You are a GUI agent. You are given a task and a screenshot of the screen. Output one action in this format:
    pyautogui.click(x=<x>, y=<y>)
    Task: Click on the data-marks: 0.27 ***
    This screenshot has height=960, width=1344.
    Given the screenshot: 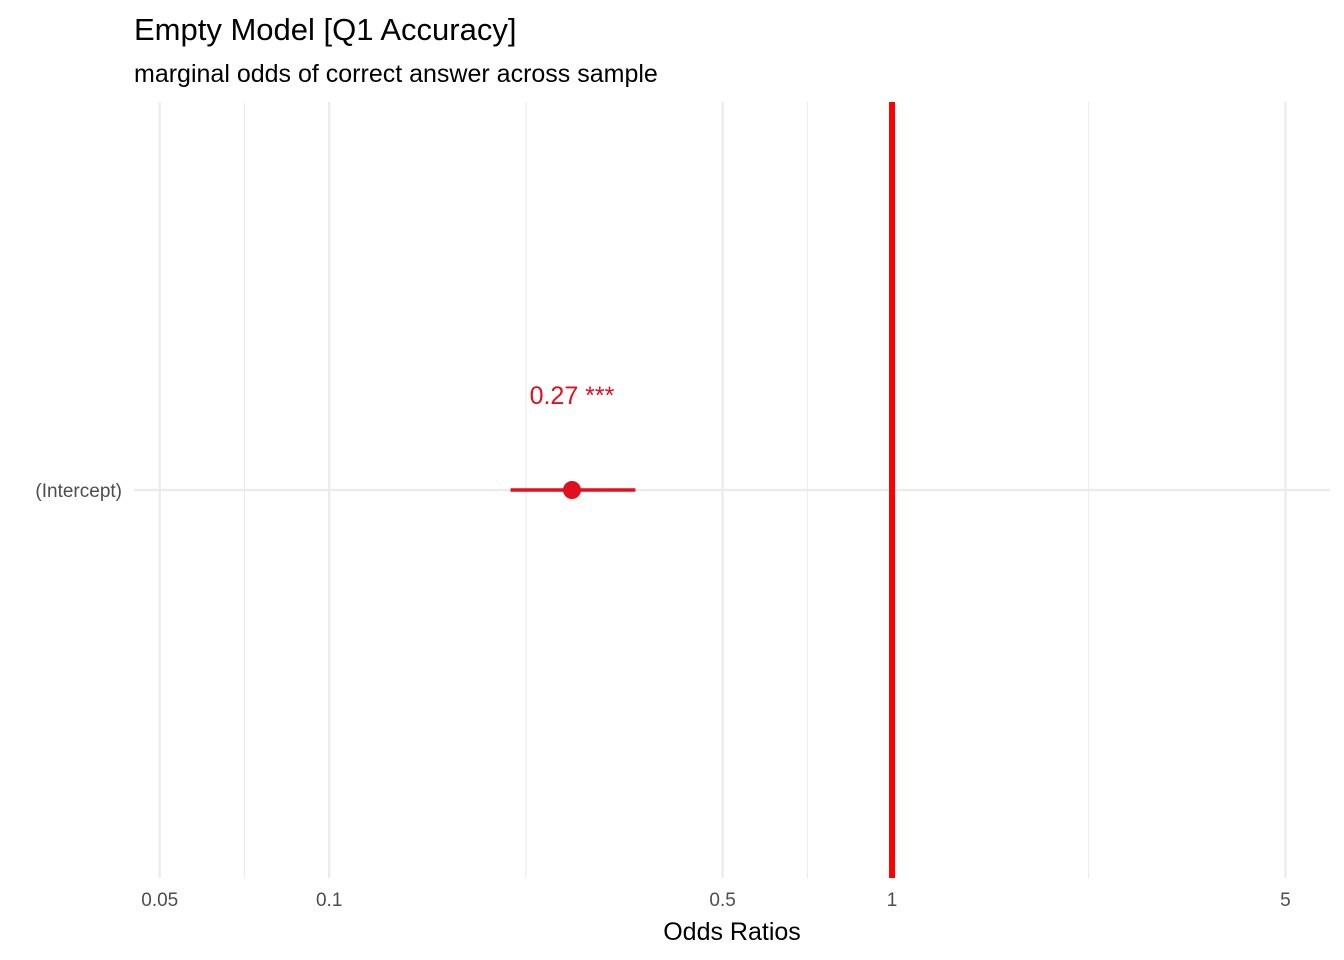 What is the action you would take?
    pyautogui.click(x=573, y=440)
    